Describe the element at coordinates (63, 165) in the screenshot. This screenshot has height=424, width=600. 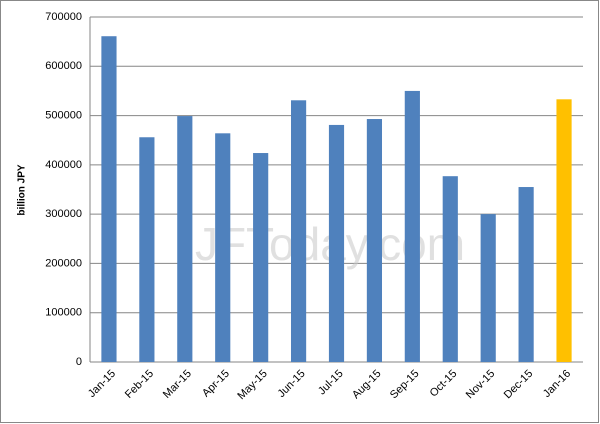
I see `y-tick-label: 400000` at that location.